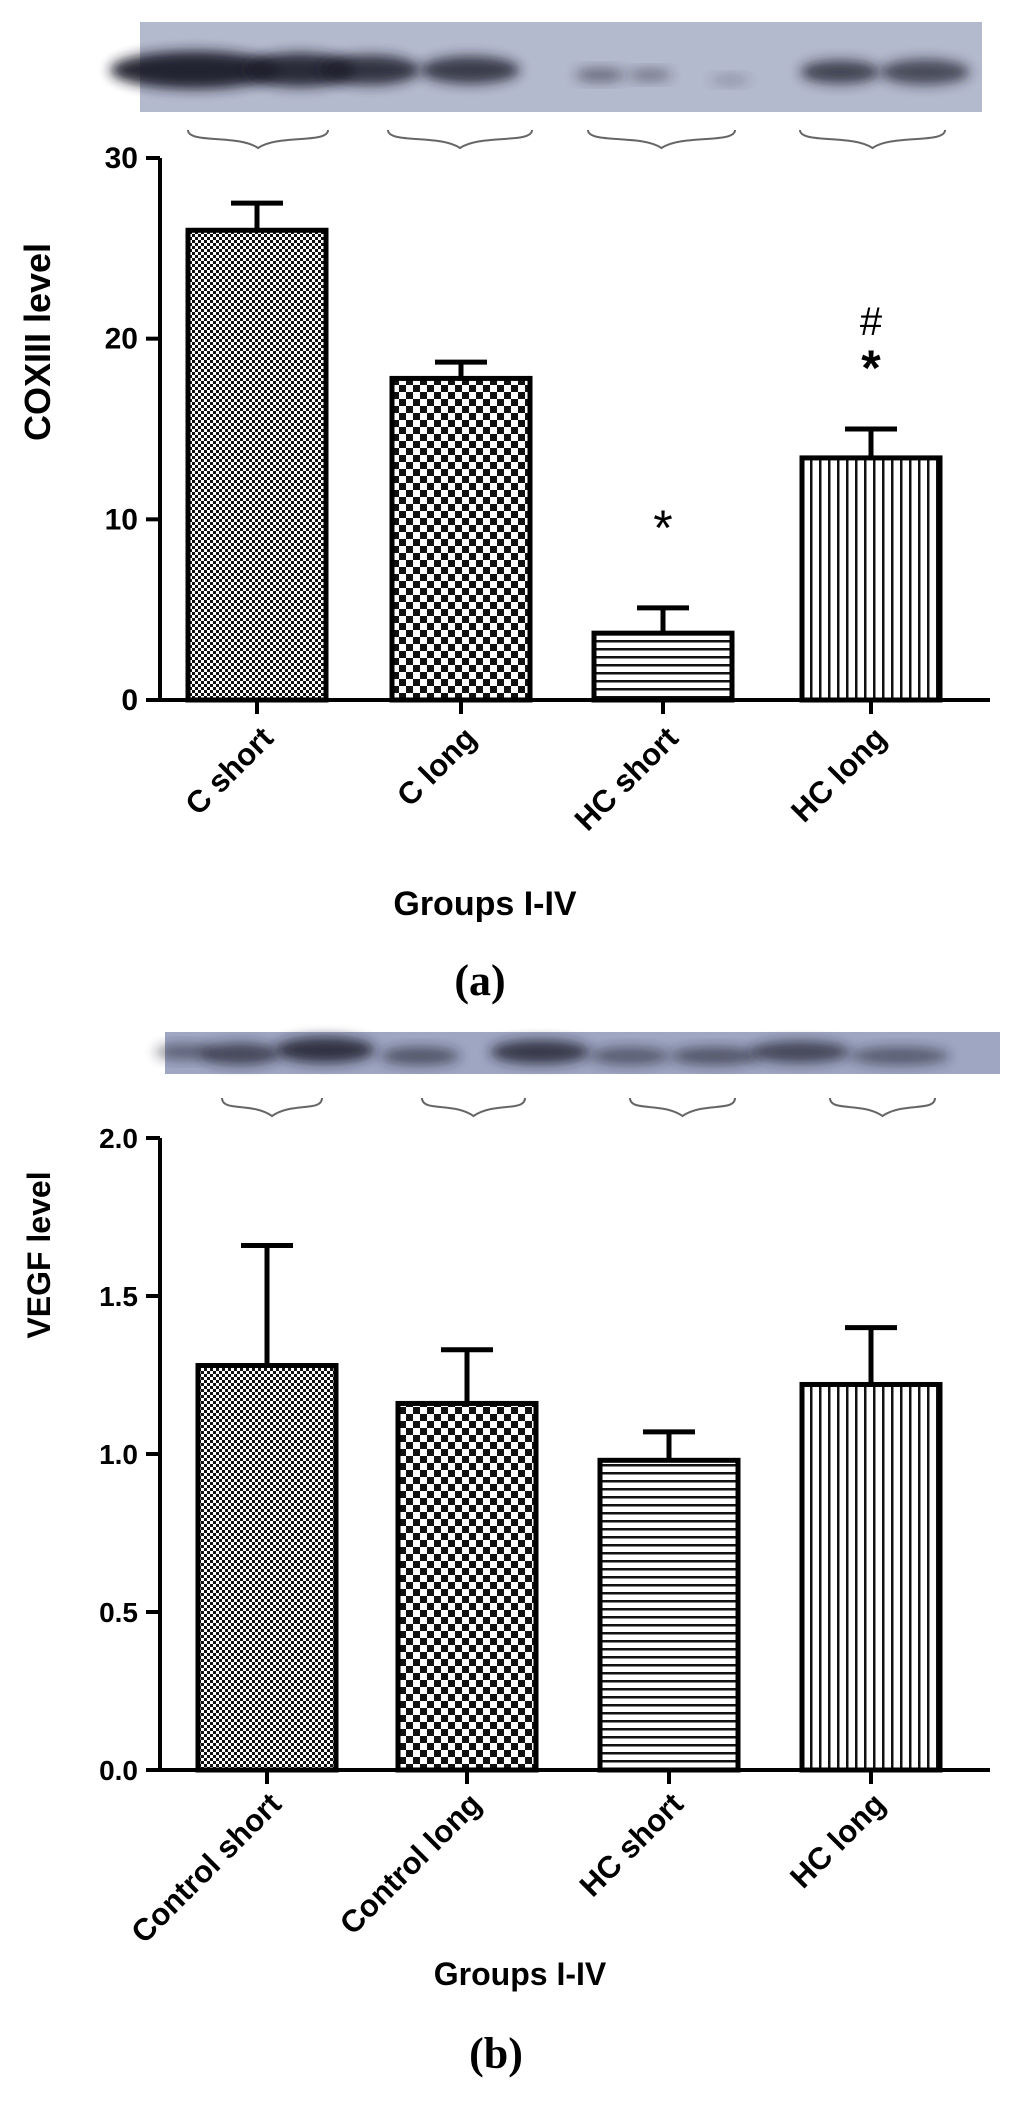 This screenshot has width=1024, height=2106. I want to click on y-tick-label: 0, so click(129, 700).